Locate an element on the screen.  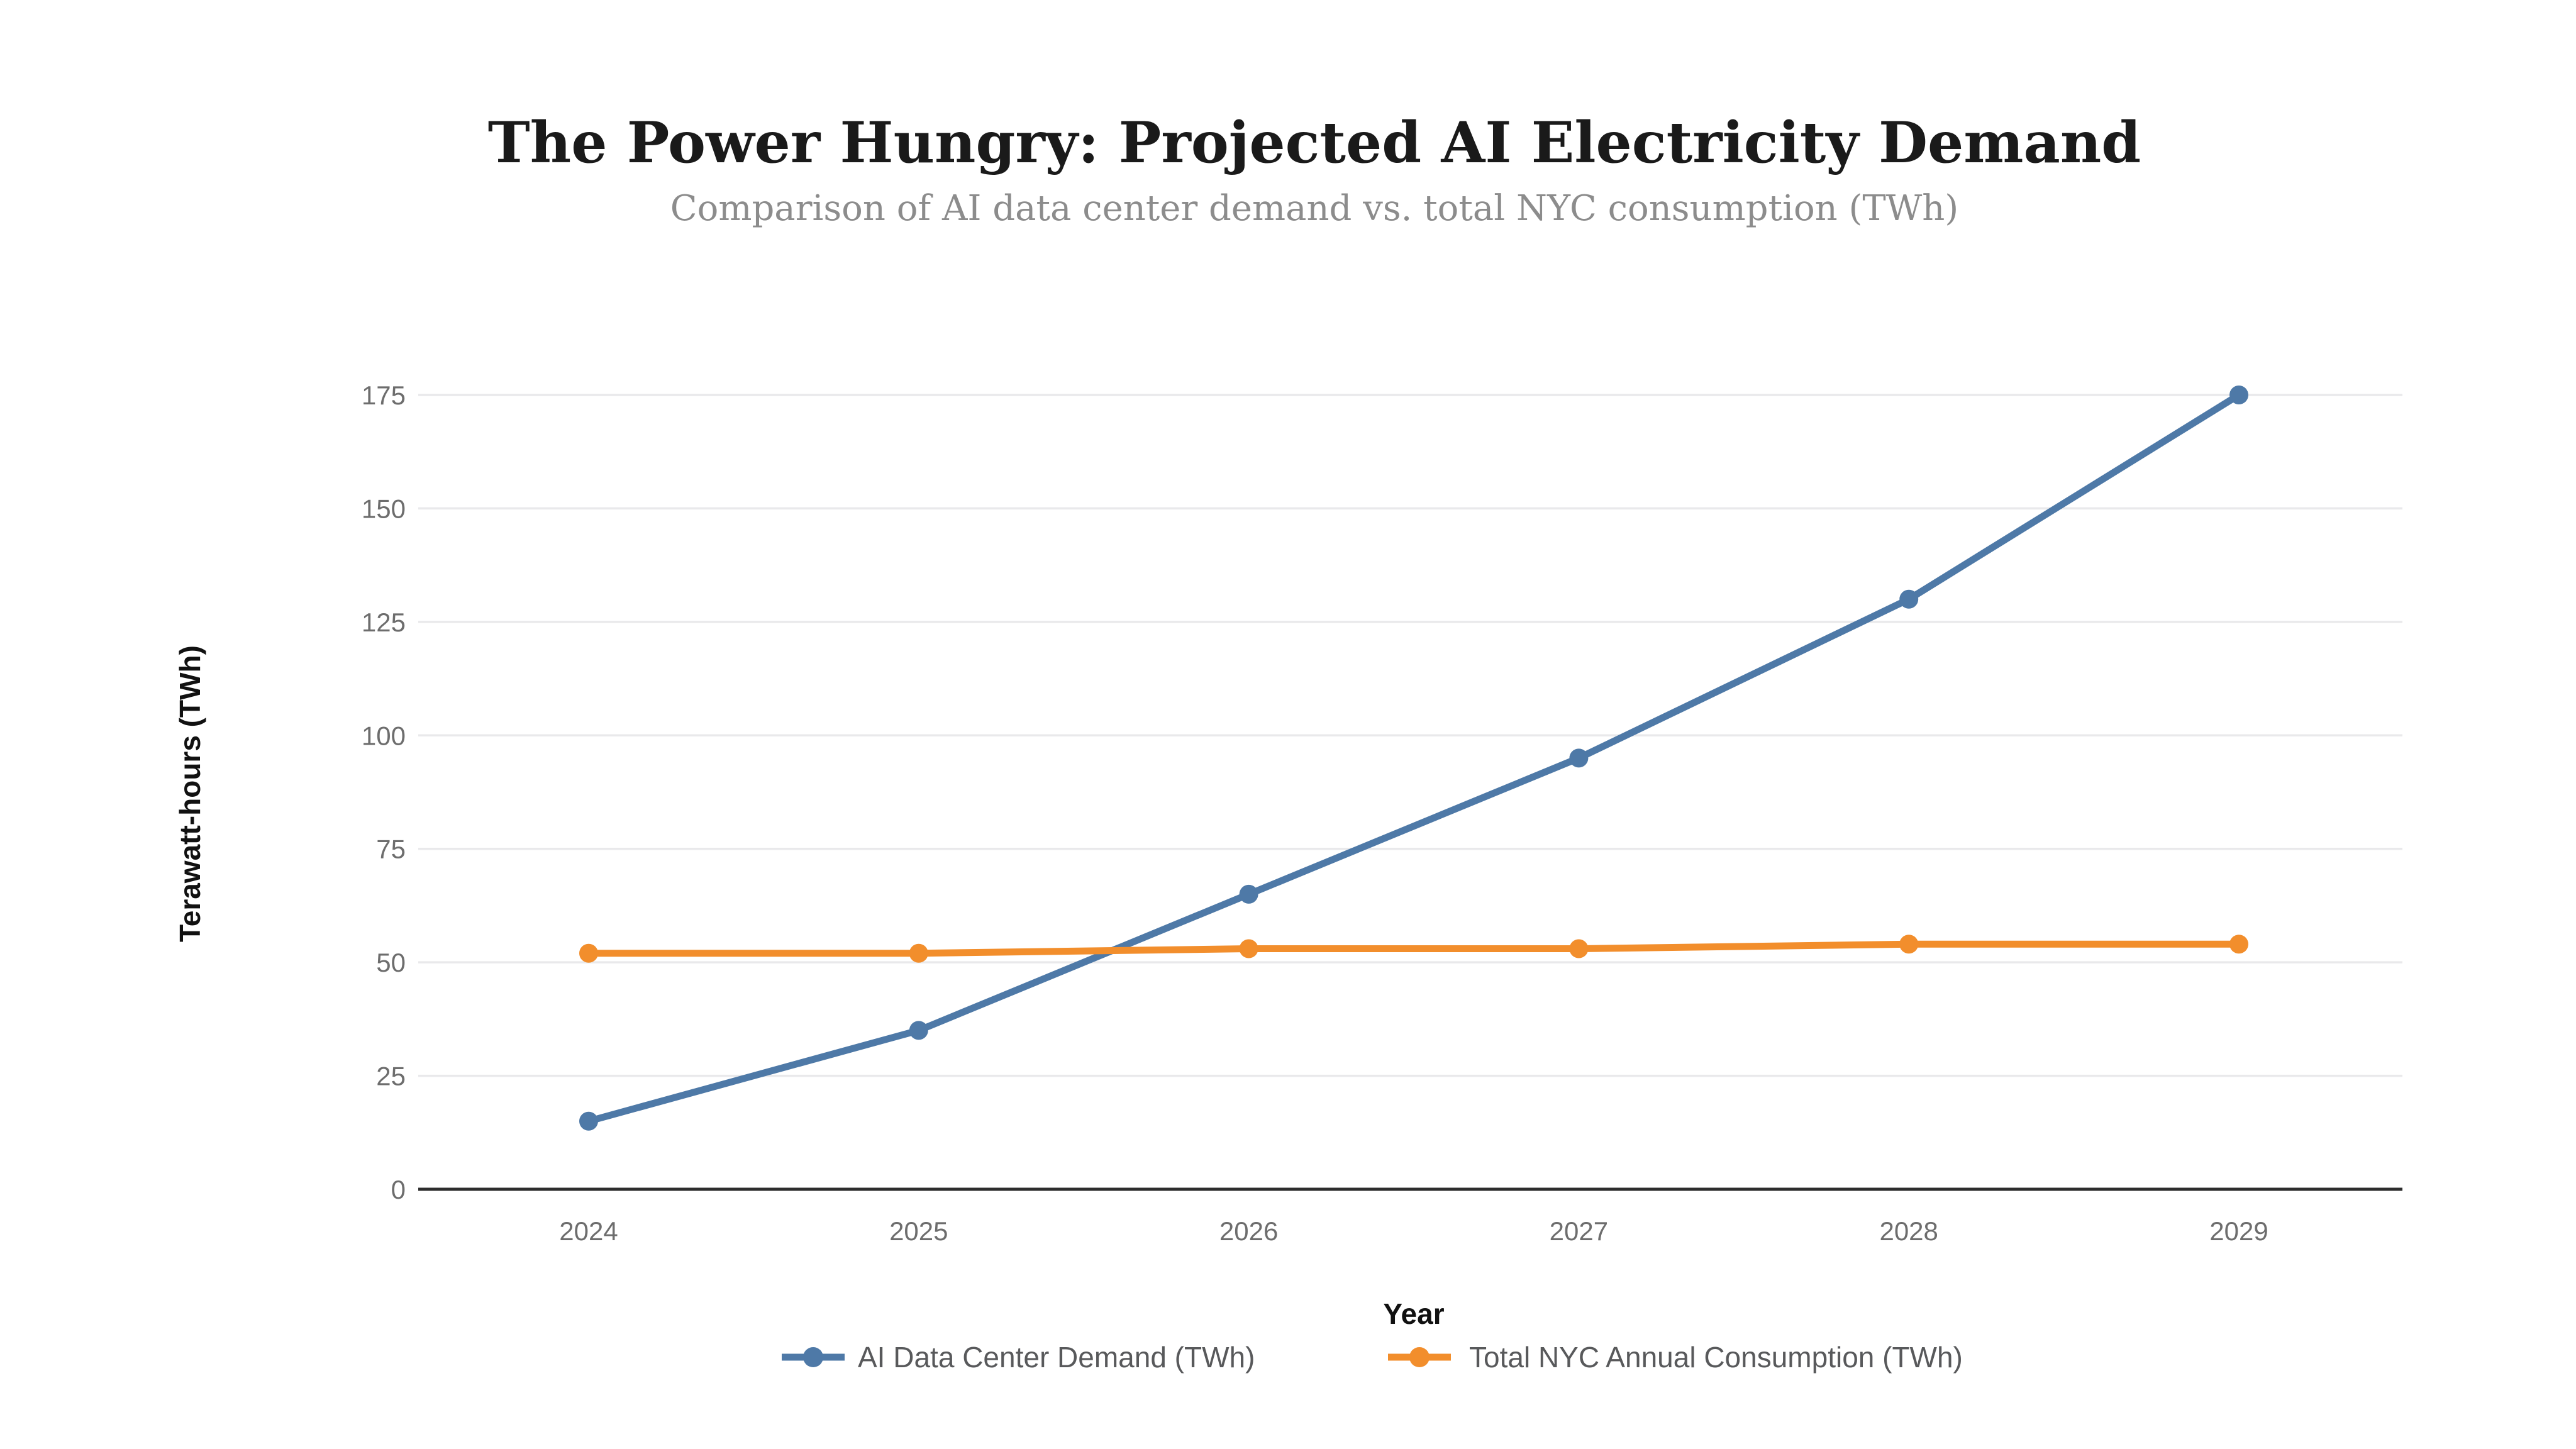
data-point-marker-s0-2025 is located at coordinates (918, 1030).